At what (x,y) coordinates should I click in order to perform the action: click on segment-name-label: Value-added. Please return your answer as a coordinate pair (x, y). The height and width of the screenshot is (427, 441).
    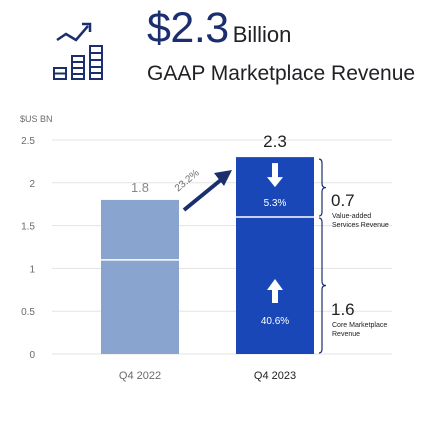
    Looking at the image, I should click on (351, 216).